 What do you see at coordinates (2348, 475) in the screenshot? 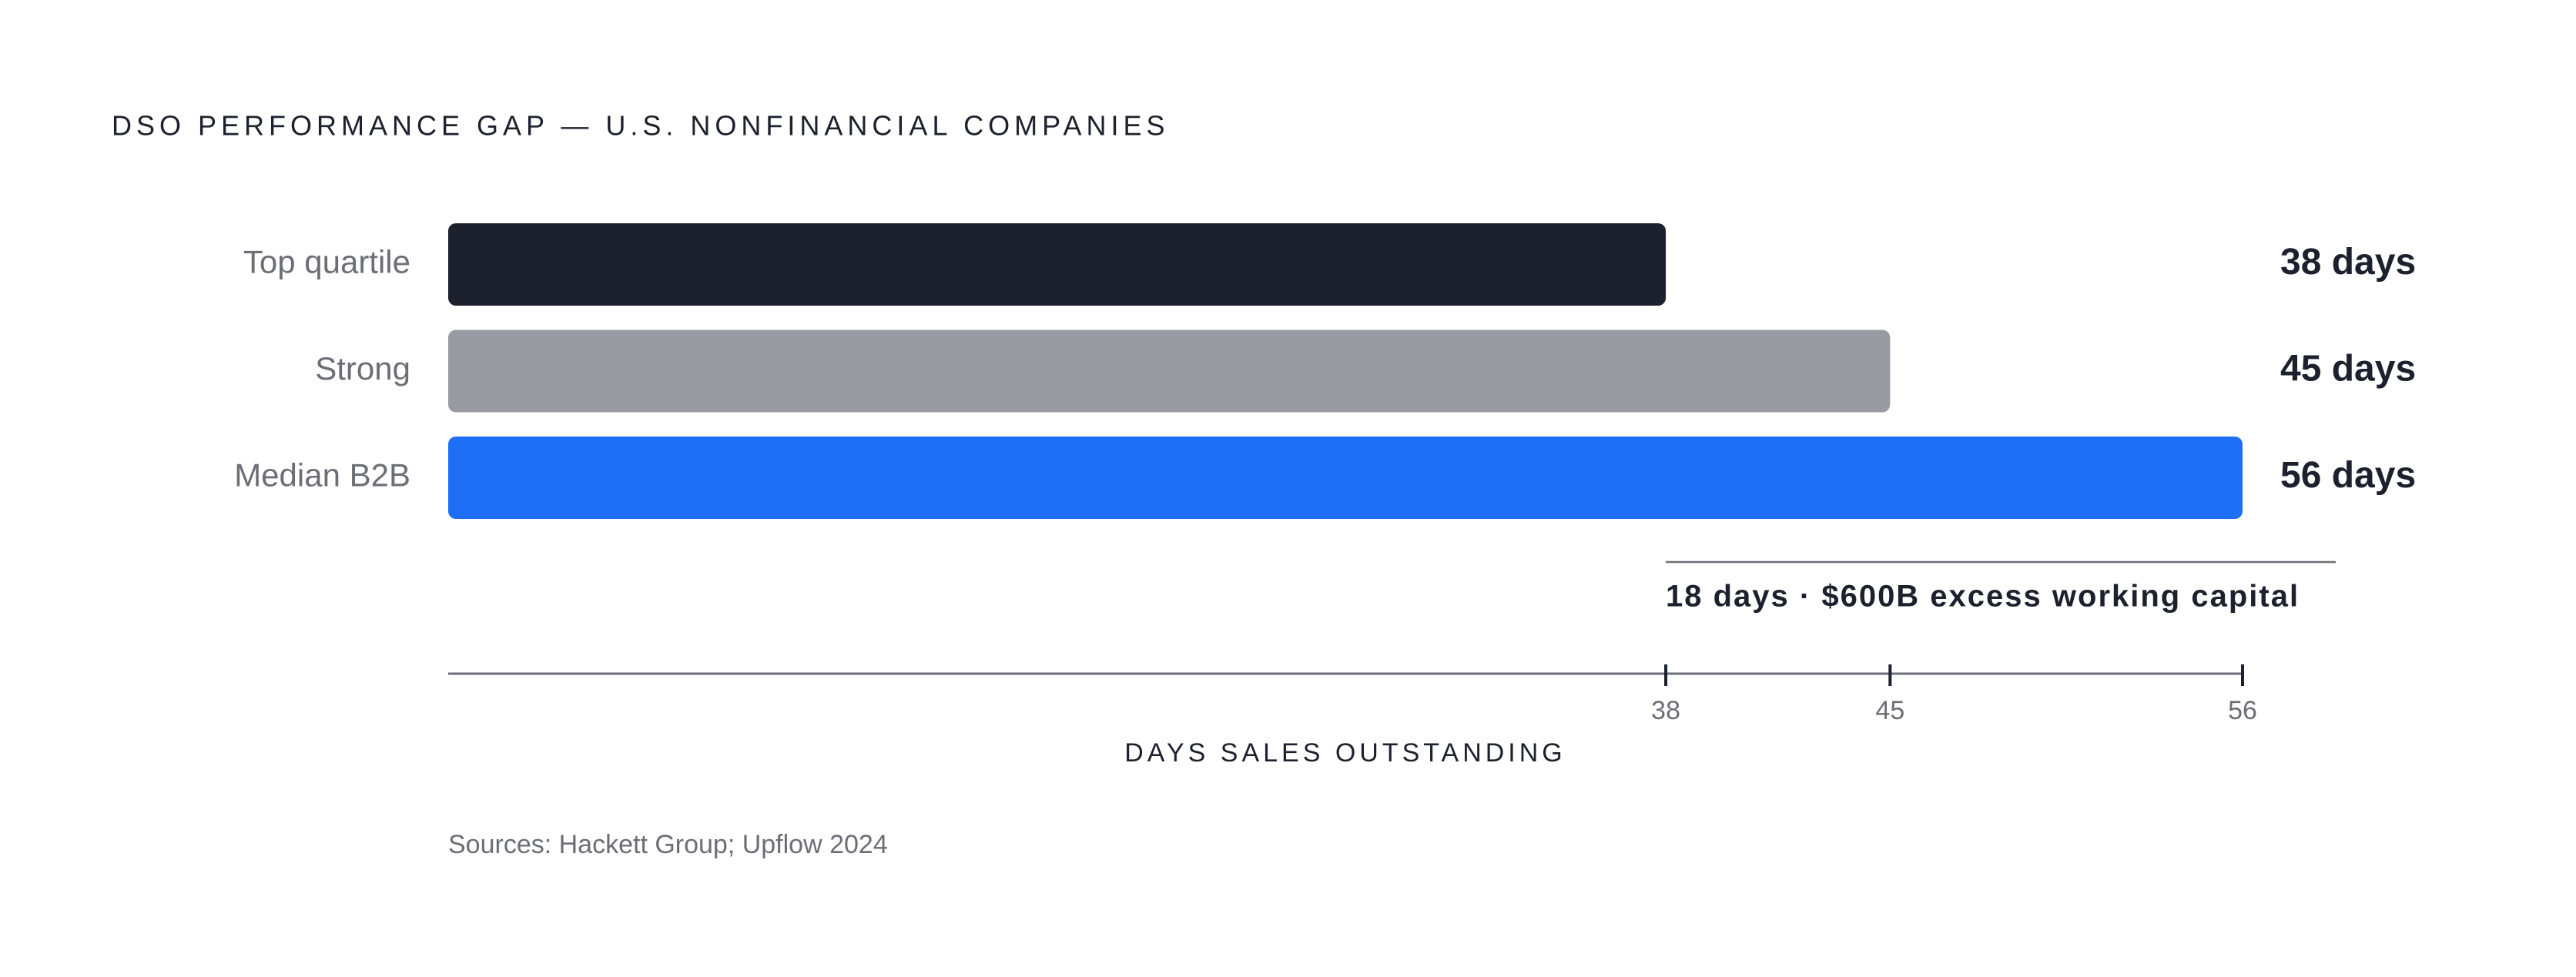
I see `value-label: 56 days` at bounding box center [2348, 475].